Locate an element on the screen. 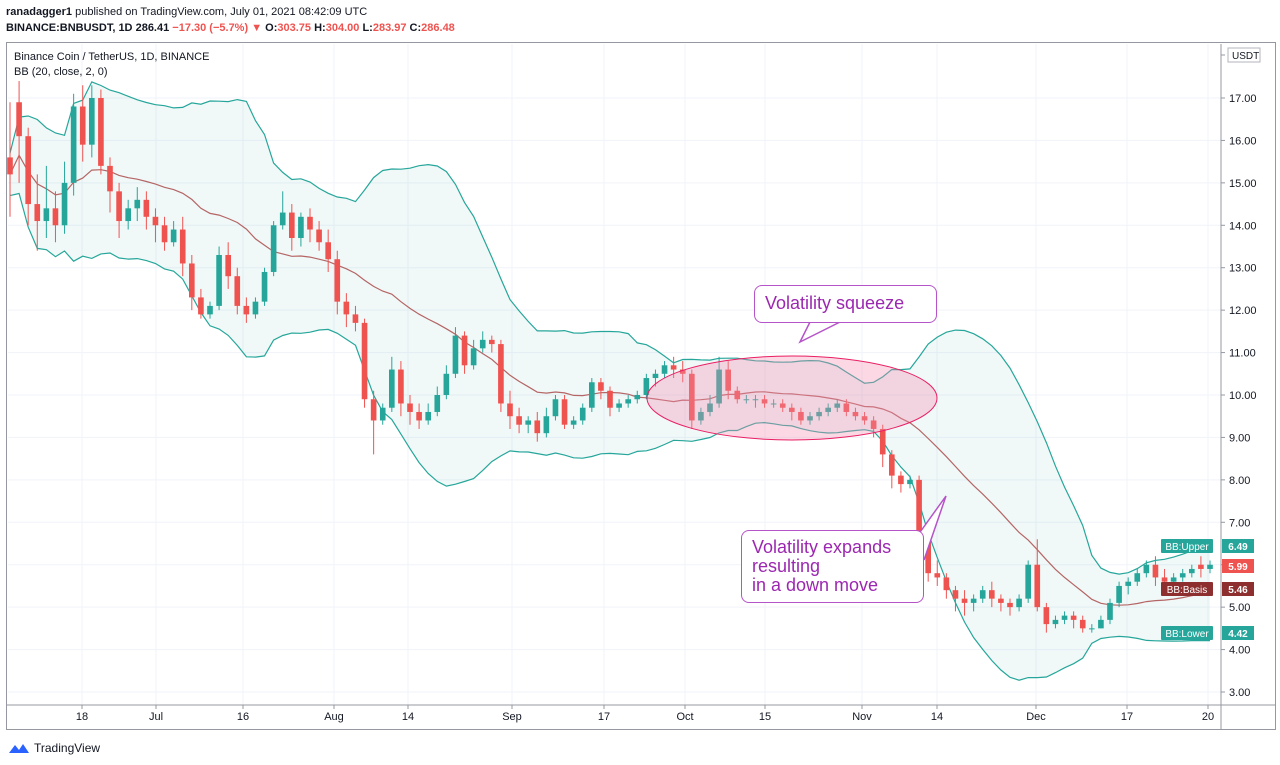 The width and height of the screenshot is (1280, 765). series-label-name: BB:Basis is located at coordinates (1187, 590).